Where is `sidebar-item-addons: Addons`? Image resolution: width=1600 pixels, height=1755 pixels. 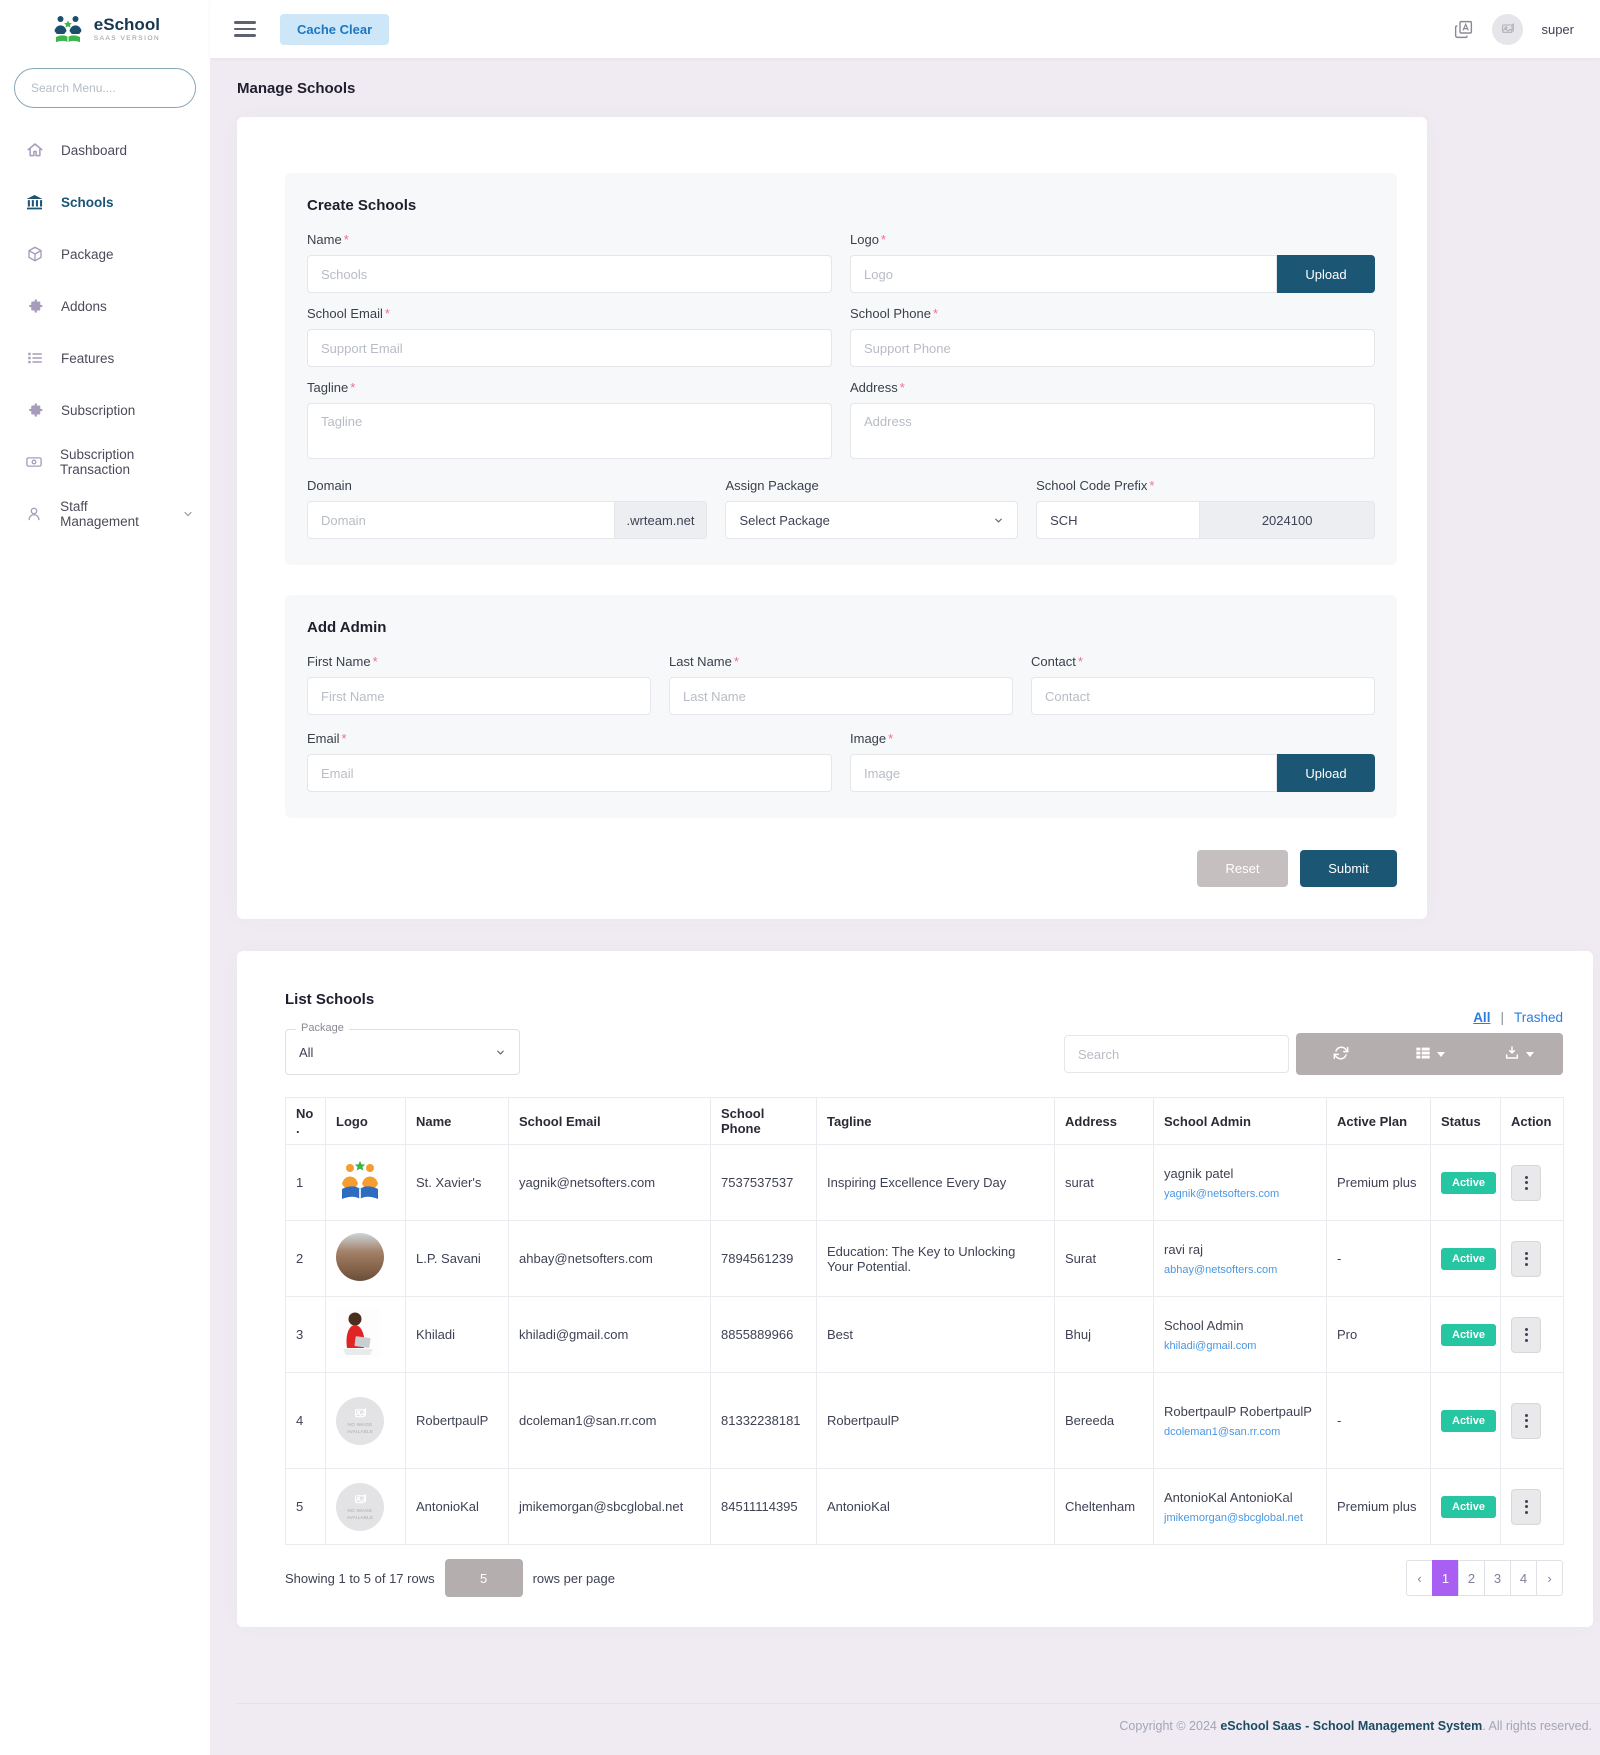
sidebar-item-addons: Addons is located at coordinates (105, 306).